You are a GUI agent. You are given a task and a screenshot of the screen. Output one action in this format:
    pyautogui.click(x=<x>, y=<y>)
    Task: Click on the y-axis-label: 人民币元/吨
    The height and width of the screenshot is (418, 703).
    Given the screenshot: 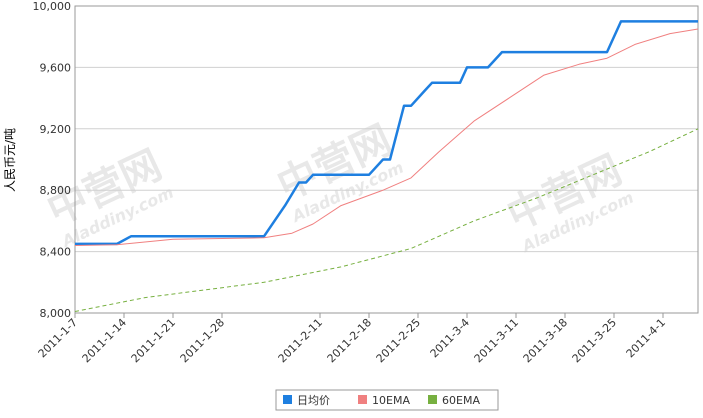 What is the action you would take?
    pyautogui.click(x=10, y=160)
    